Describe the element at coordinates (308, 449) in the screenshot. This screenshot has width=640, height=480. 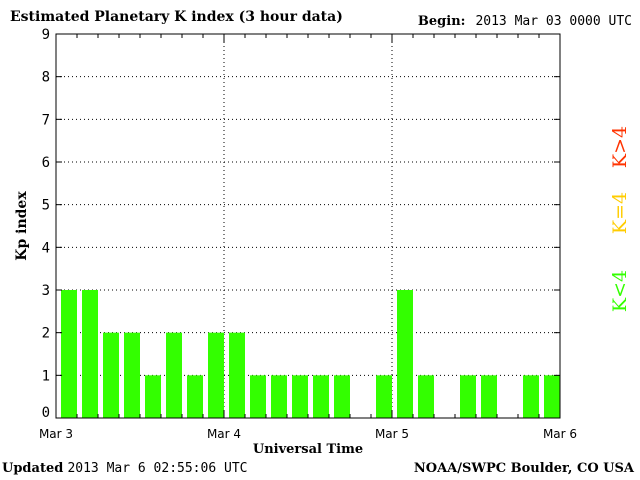
I see `x-axis-label: Universal Time` at that location.